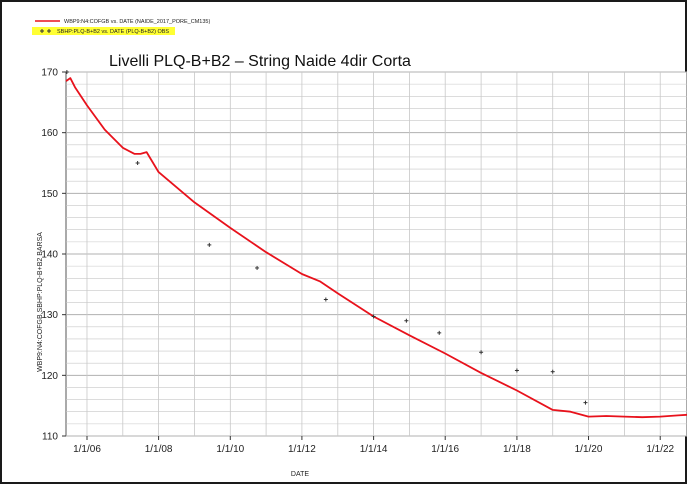 This screenshot has width=687, height=486. I want to click on x-tick-label: 1/1/22, so click(660, 449).